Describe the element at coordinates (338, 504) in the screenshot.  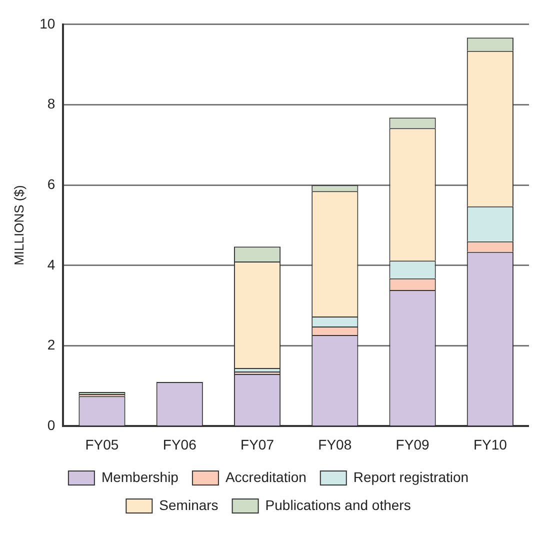
I see `legend-label: Publications and others` at that location.